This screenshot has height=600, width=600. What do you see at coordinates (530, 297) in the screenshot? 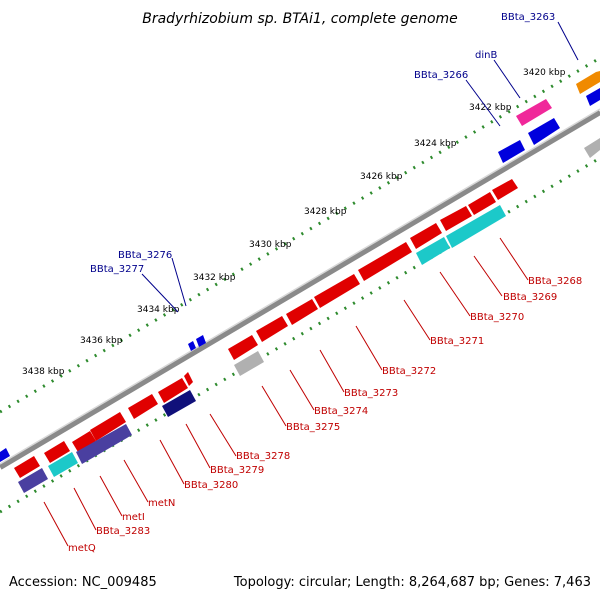
I see `gene-label: BBta_3269` at bounding box center [530, 297].